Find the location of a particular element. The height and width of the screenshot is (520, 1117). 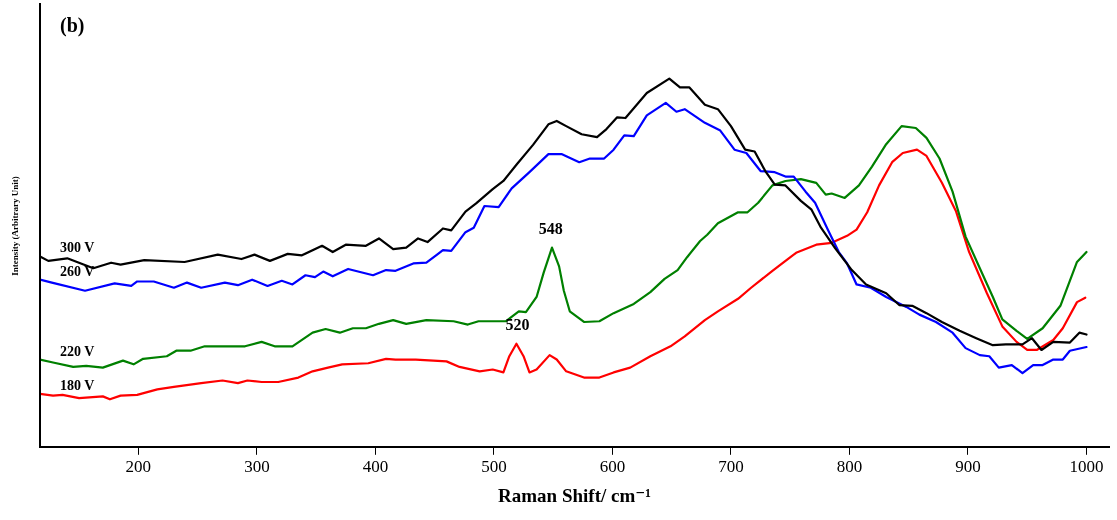

x-tick-label: 800 is located at coordinates (849, 467).